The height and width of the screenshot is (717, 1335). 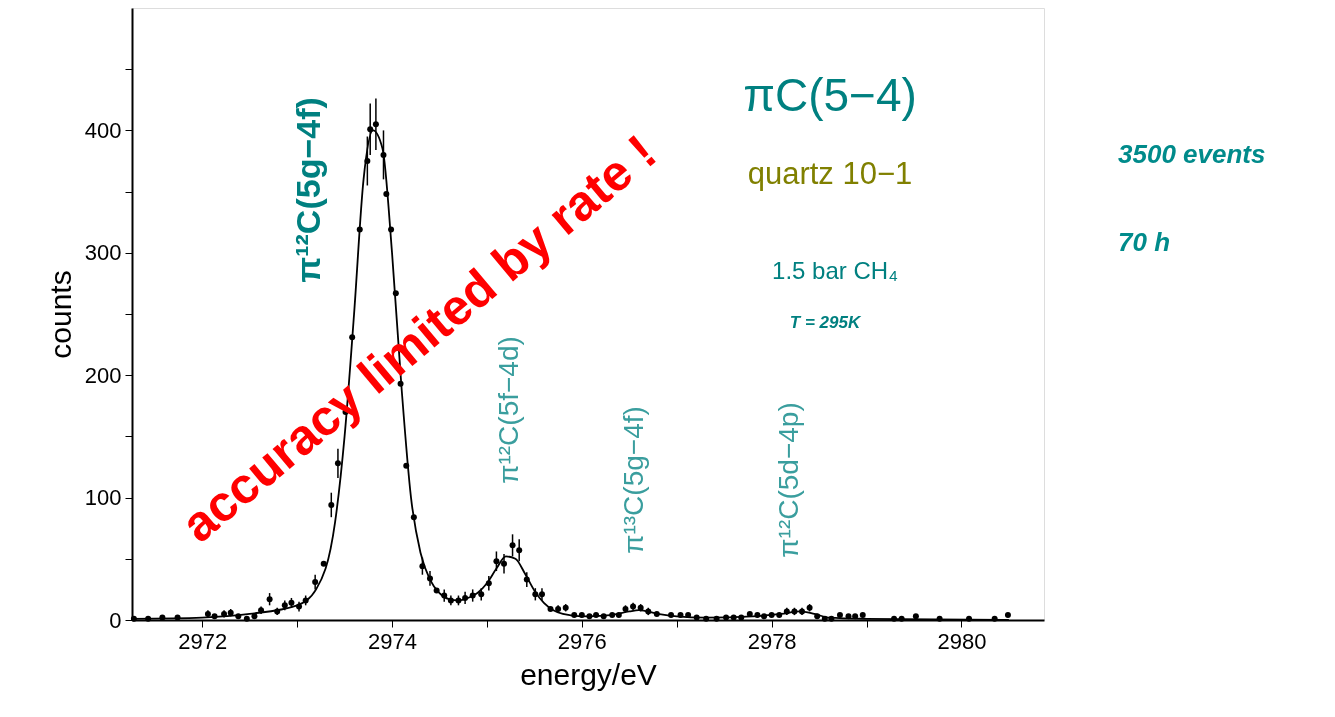 I want to click on annotation: quartz 10−1, so click(x=830, y=173).